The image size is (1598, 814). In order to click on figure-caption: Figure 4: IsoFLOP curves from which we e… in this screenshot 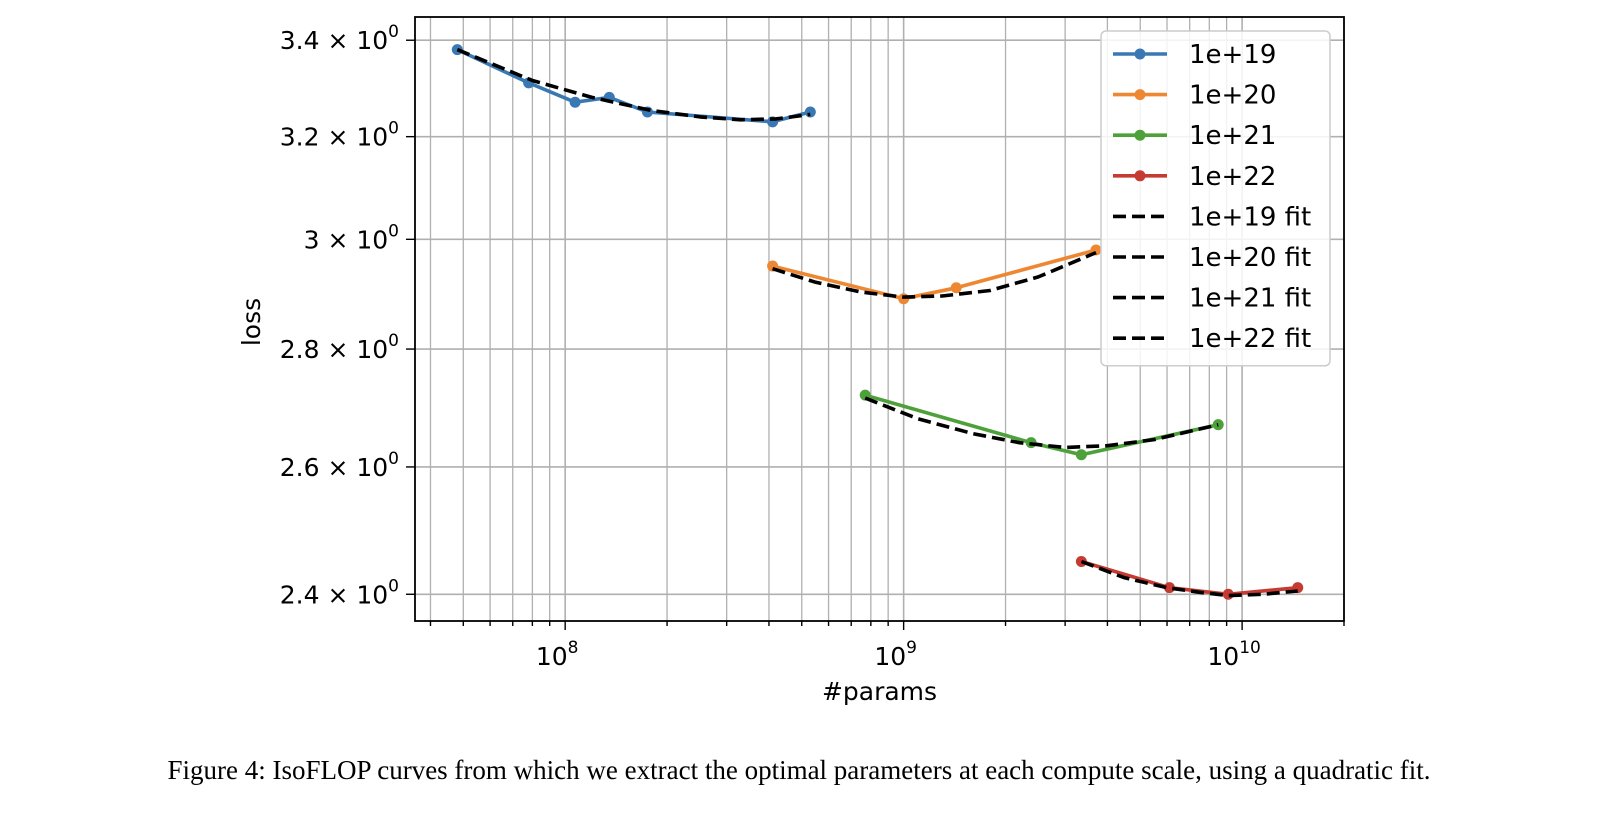, I will do `click(799, 770)`.